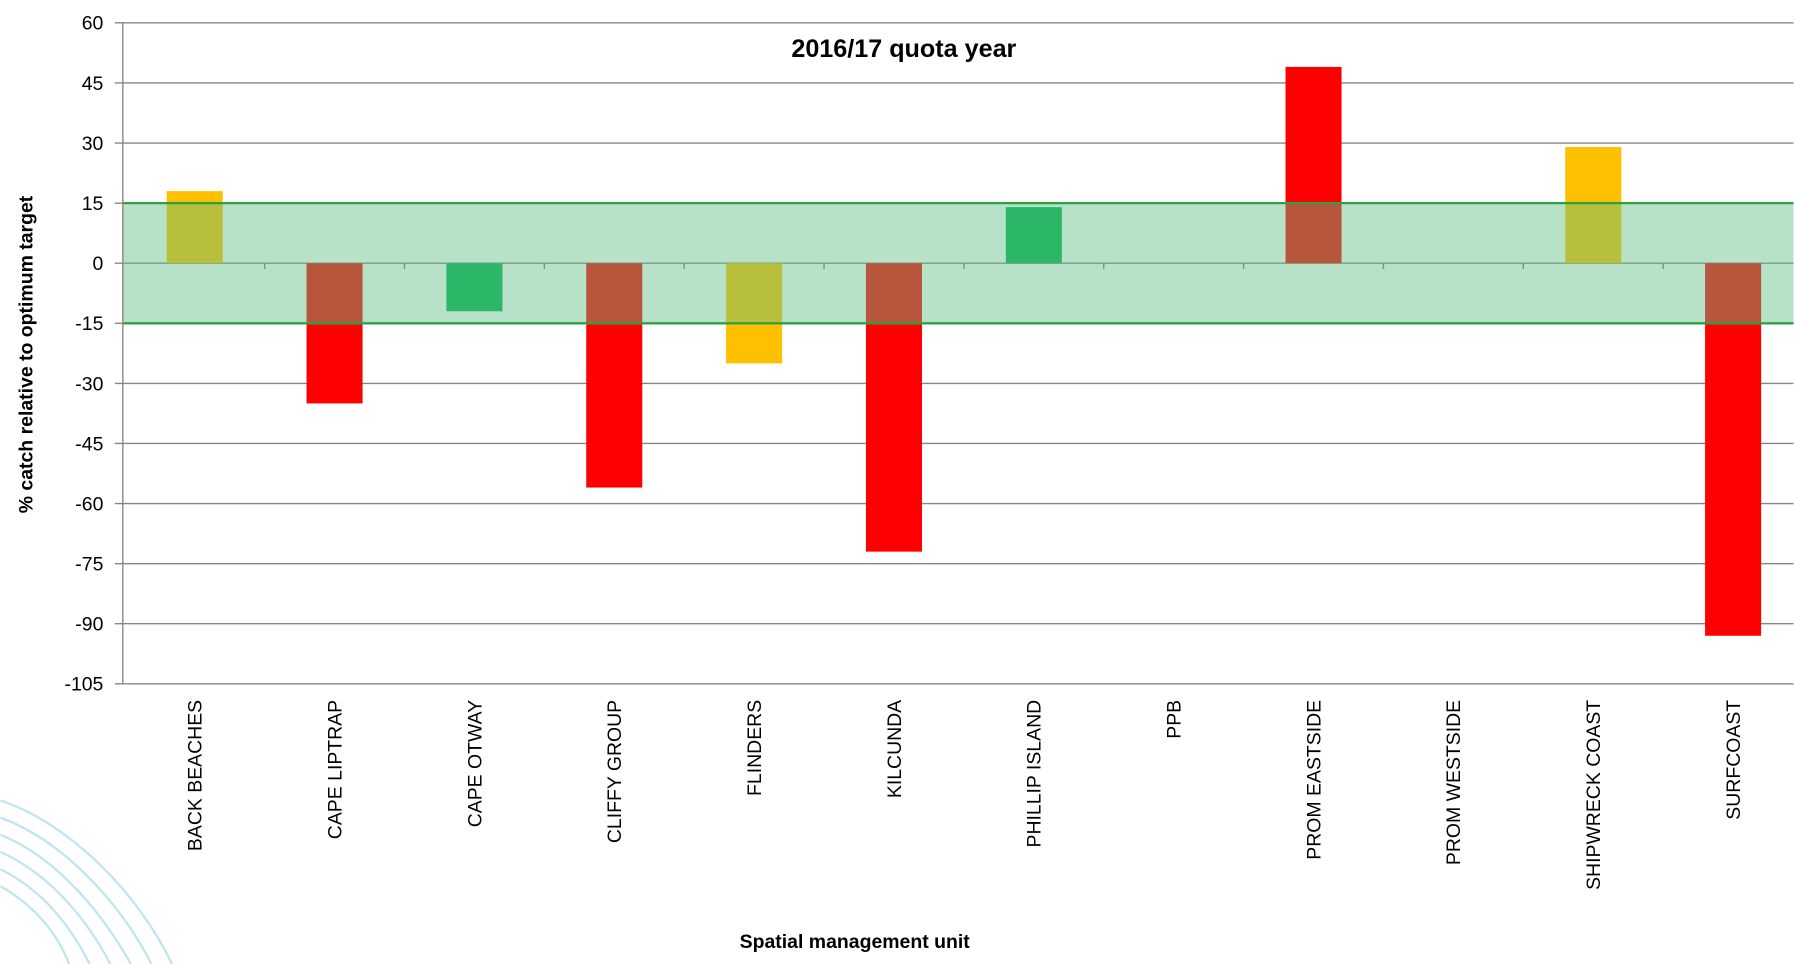 The height and width of the screenshot is (964, 1794). I want to click on y-tick-label: 60, so click(93, 24).